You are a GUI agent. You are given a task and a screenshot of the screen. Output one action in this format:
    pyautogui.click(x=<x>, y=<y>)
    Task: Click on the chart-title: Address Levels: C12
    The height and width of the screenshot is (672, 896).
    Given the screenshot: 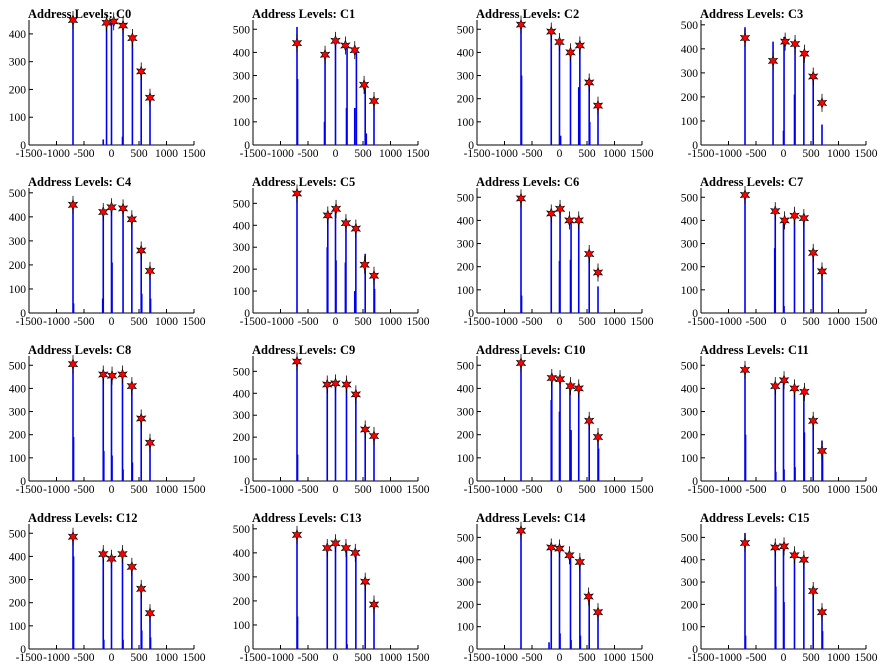 What is the action you would take?
    pyautogui.click(x=83, y=518)
    